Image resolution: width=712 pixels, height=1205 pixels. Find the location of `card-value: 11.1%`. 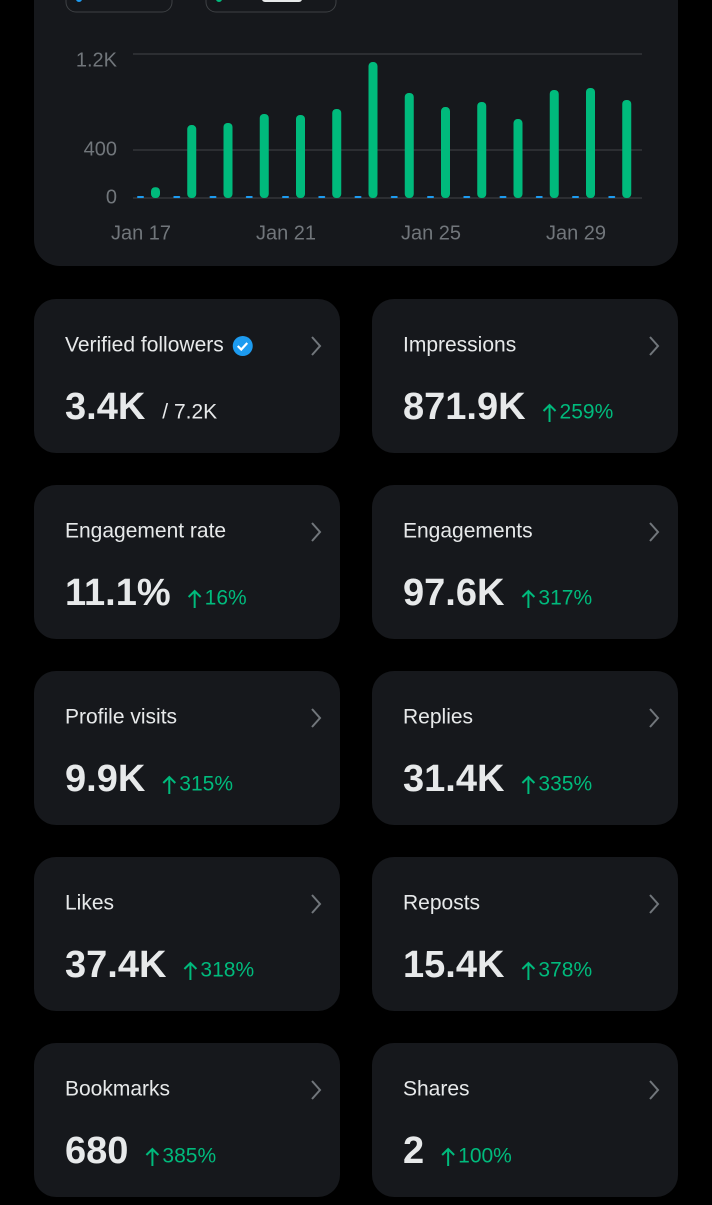

card-value: 11.1% is located at coordinates (118, 593).